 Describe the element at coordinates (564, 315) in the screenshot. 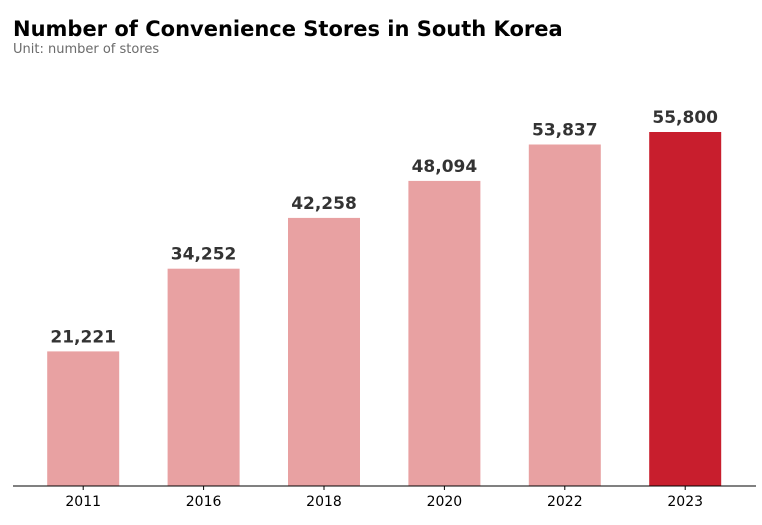

I see `bar-2022` at that location.